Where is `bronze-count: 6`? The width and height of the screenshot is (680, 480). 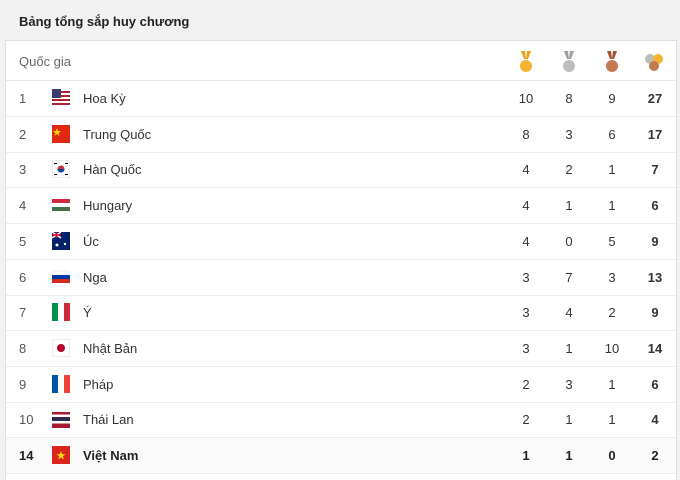 bronze-count: 6 is located at coordinates (612, 134).